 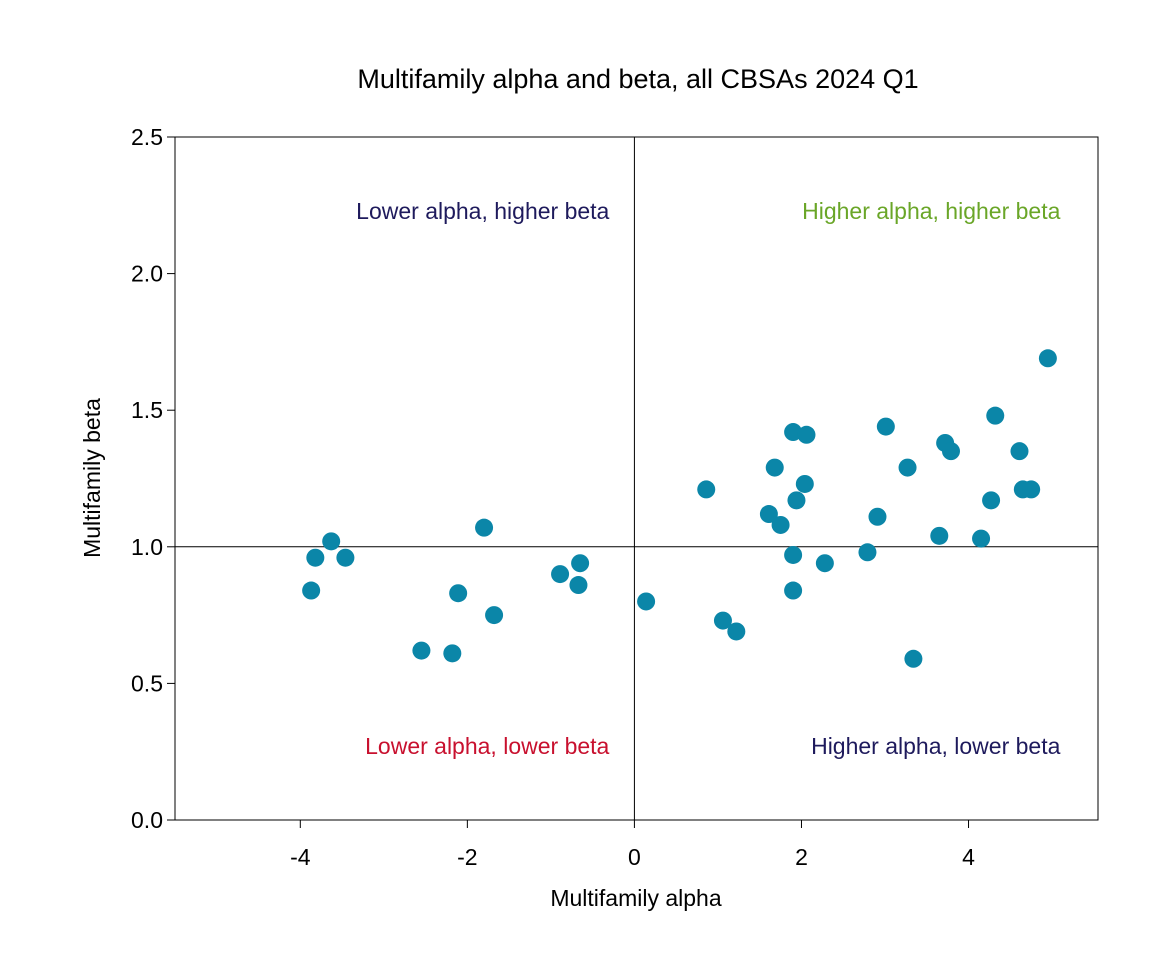 What do you see at coordinates (147, 820) in the screenshot?
I see `y-tick-label: 0.0` at bounding box center [147, 820].